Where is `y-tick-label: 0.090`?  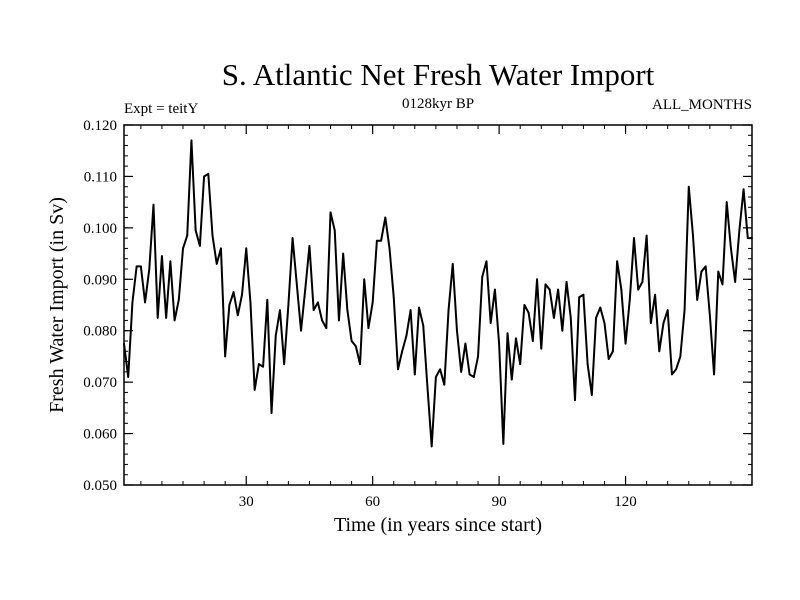 y-tick-label: 0.090 is located at coordinates (100, 280).